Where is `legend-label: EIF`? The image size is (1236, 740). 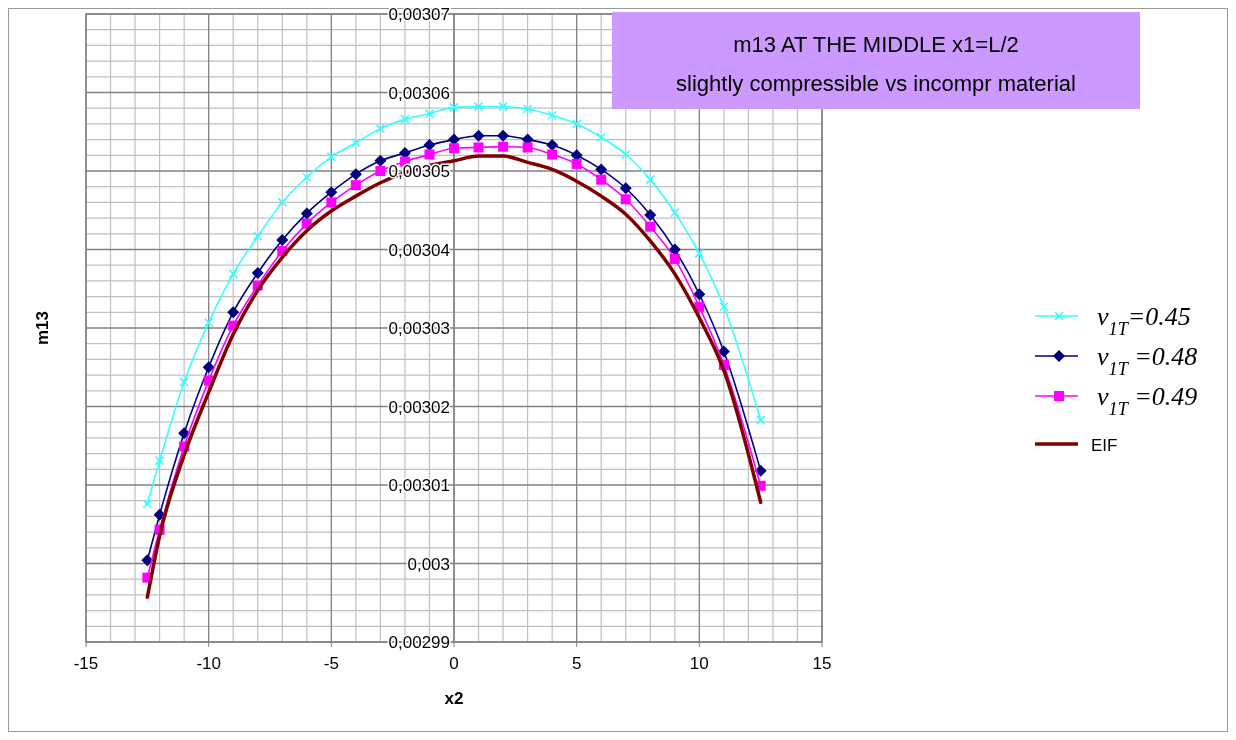
legend-label: EIF is located at coordinates (1104, 445).